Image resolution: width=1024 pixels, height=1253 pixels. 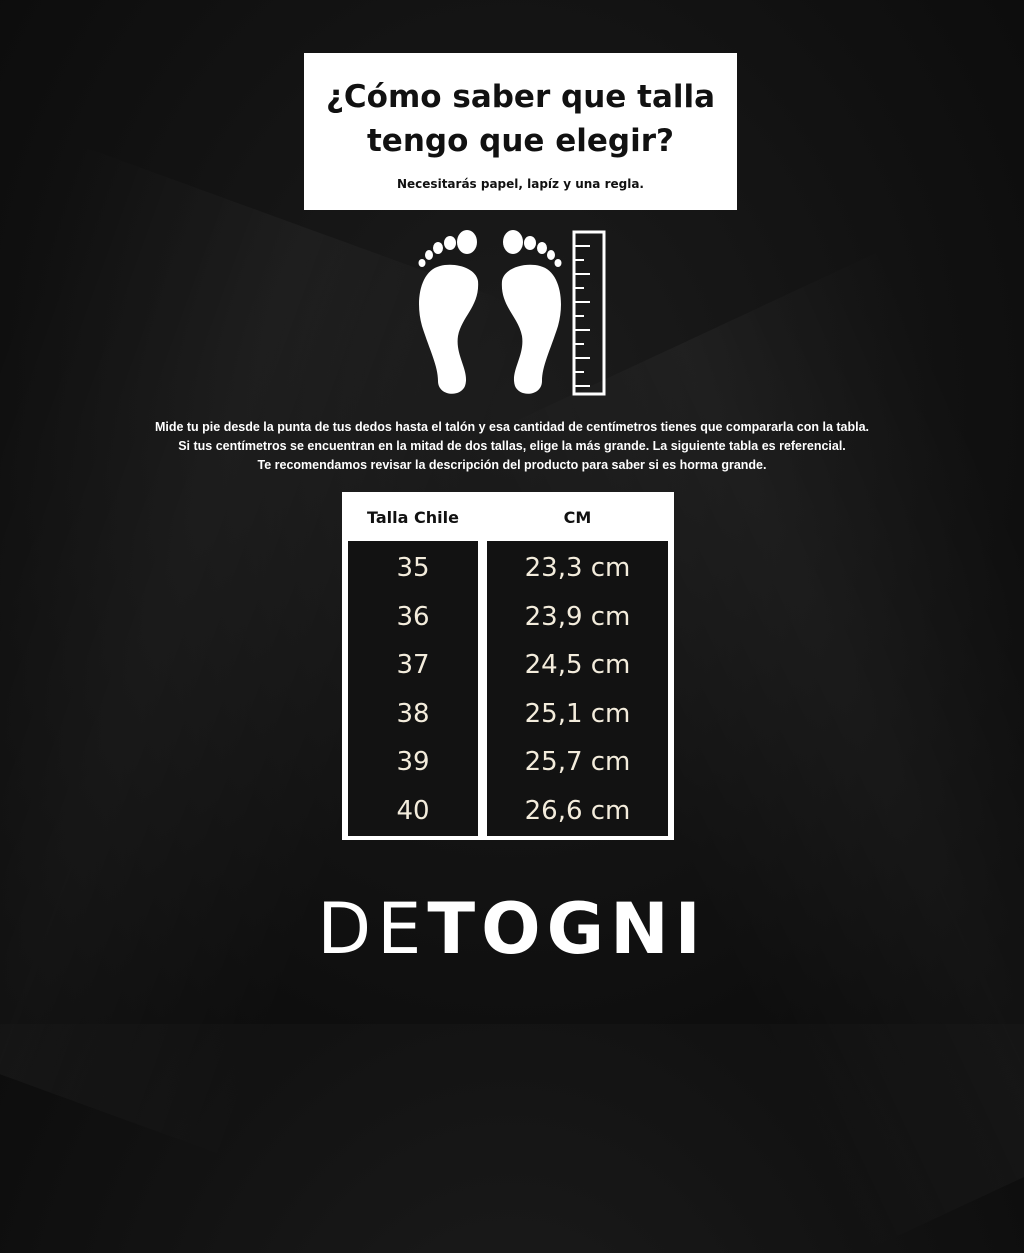 I want to click on feet-ruler-illustration, so click(x=512, y=313).